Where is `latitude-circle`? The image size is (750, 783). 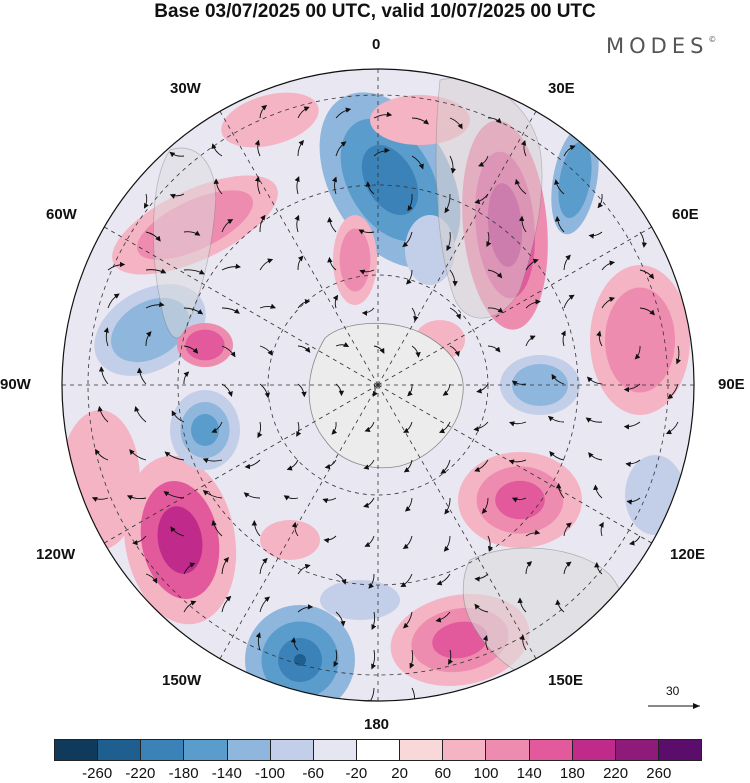
latitude-circle is located at coordinates (378, 385).